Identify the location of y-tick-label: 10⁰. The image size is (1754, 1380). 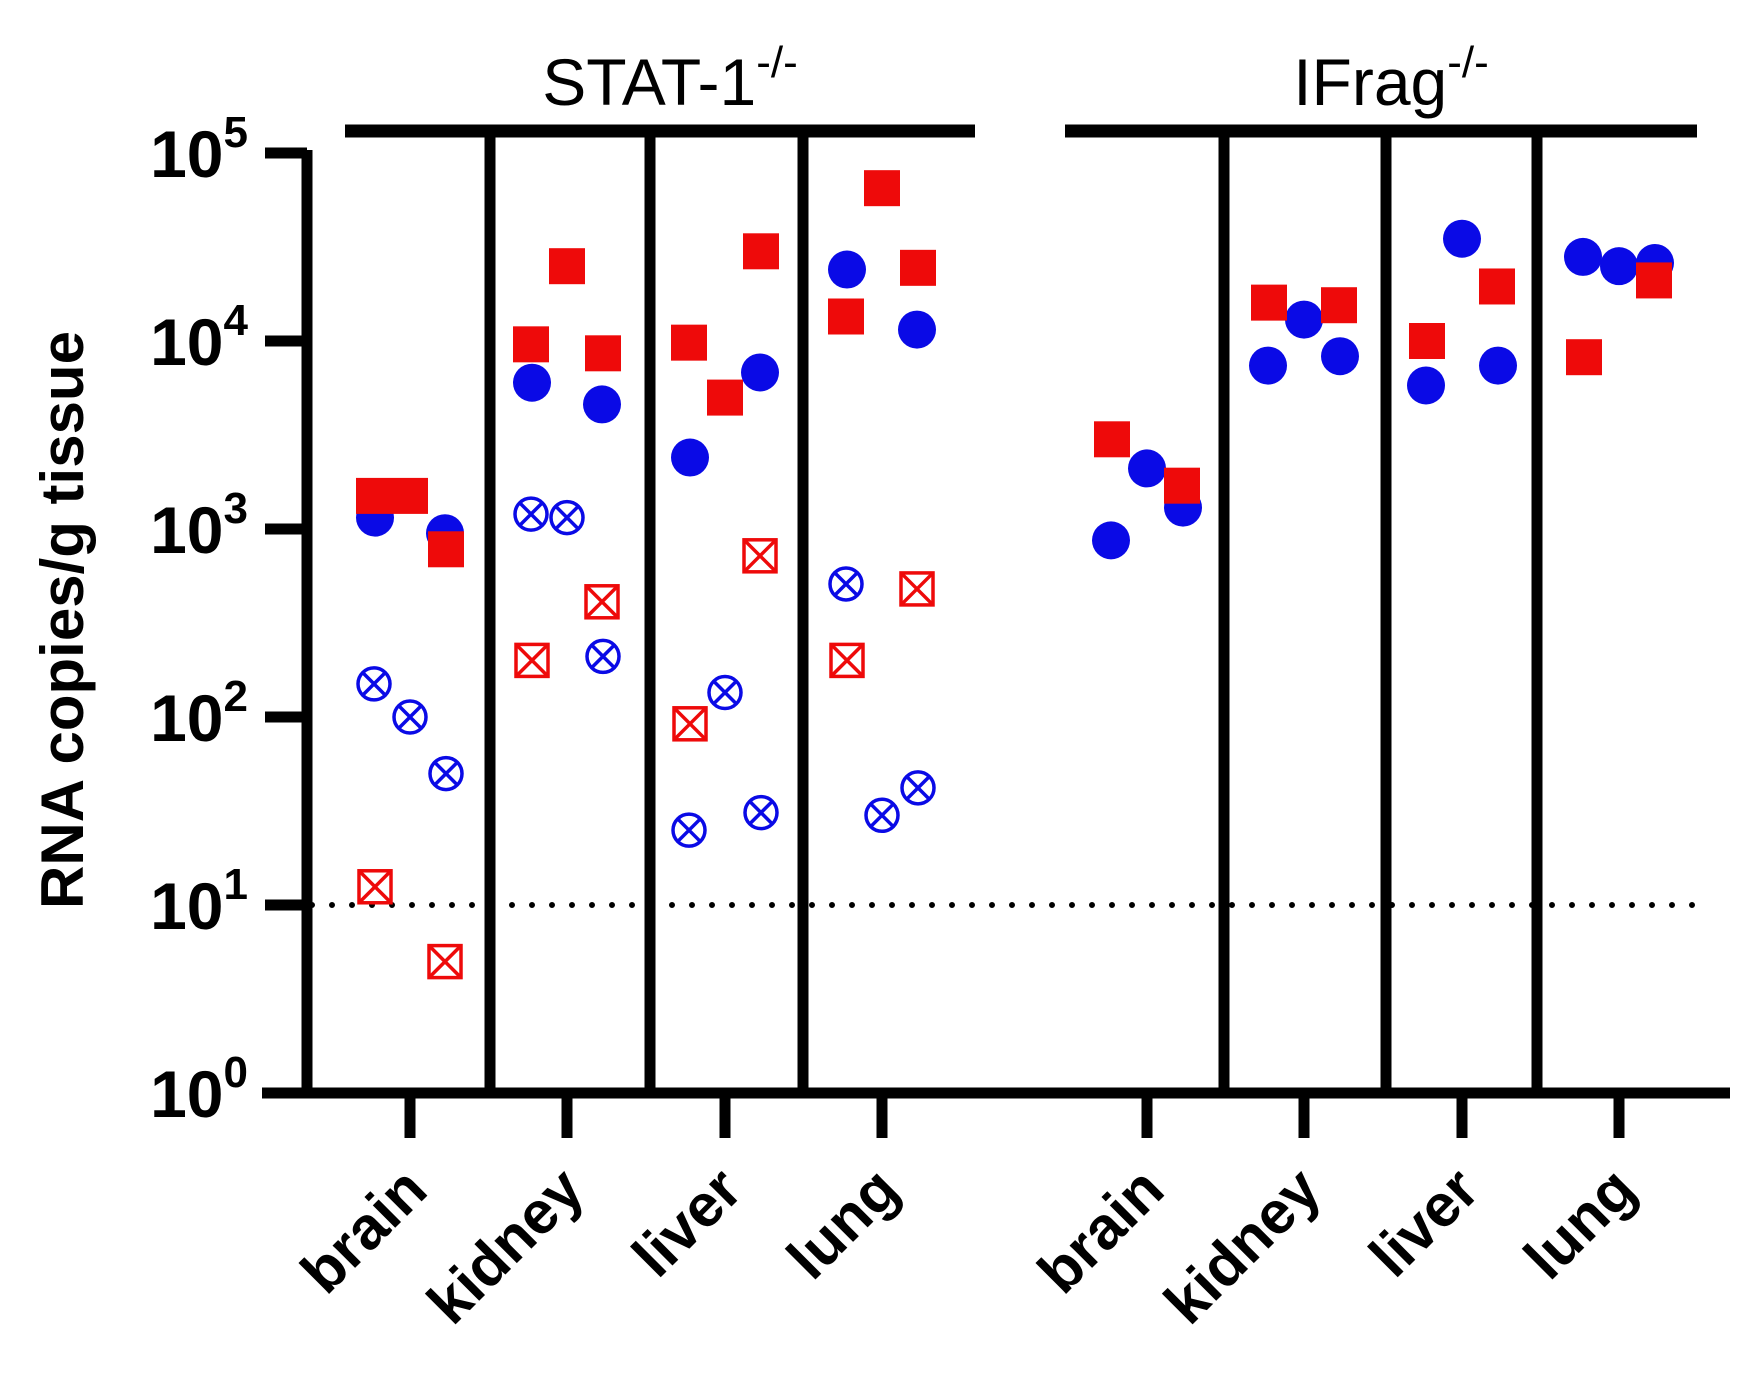
(199, 1089).